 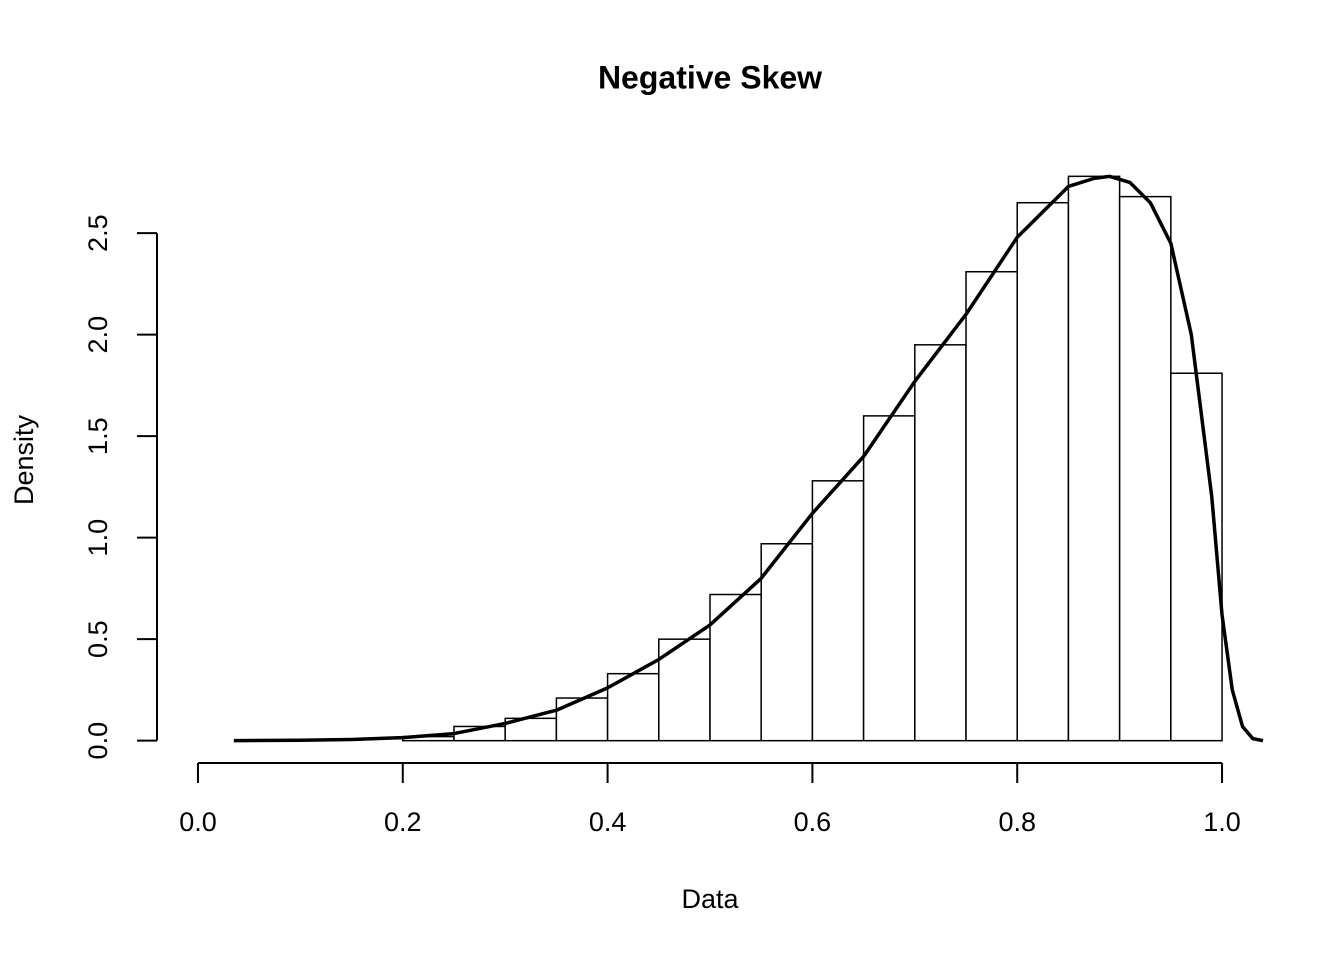 I want to click on x-tick-label: 1.0, so click(x=1222, y=822).